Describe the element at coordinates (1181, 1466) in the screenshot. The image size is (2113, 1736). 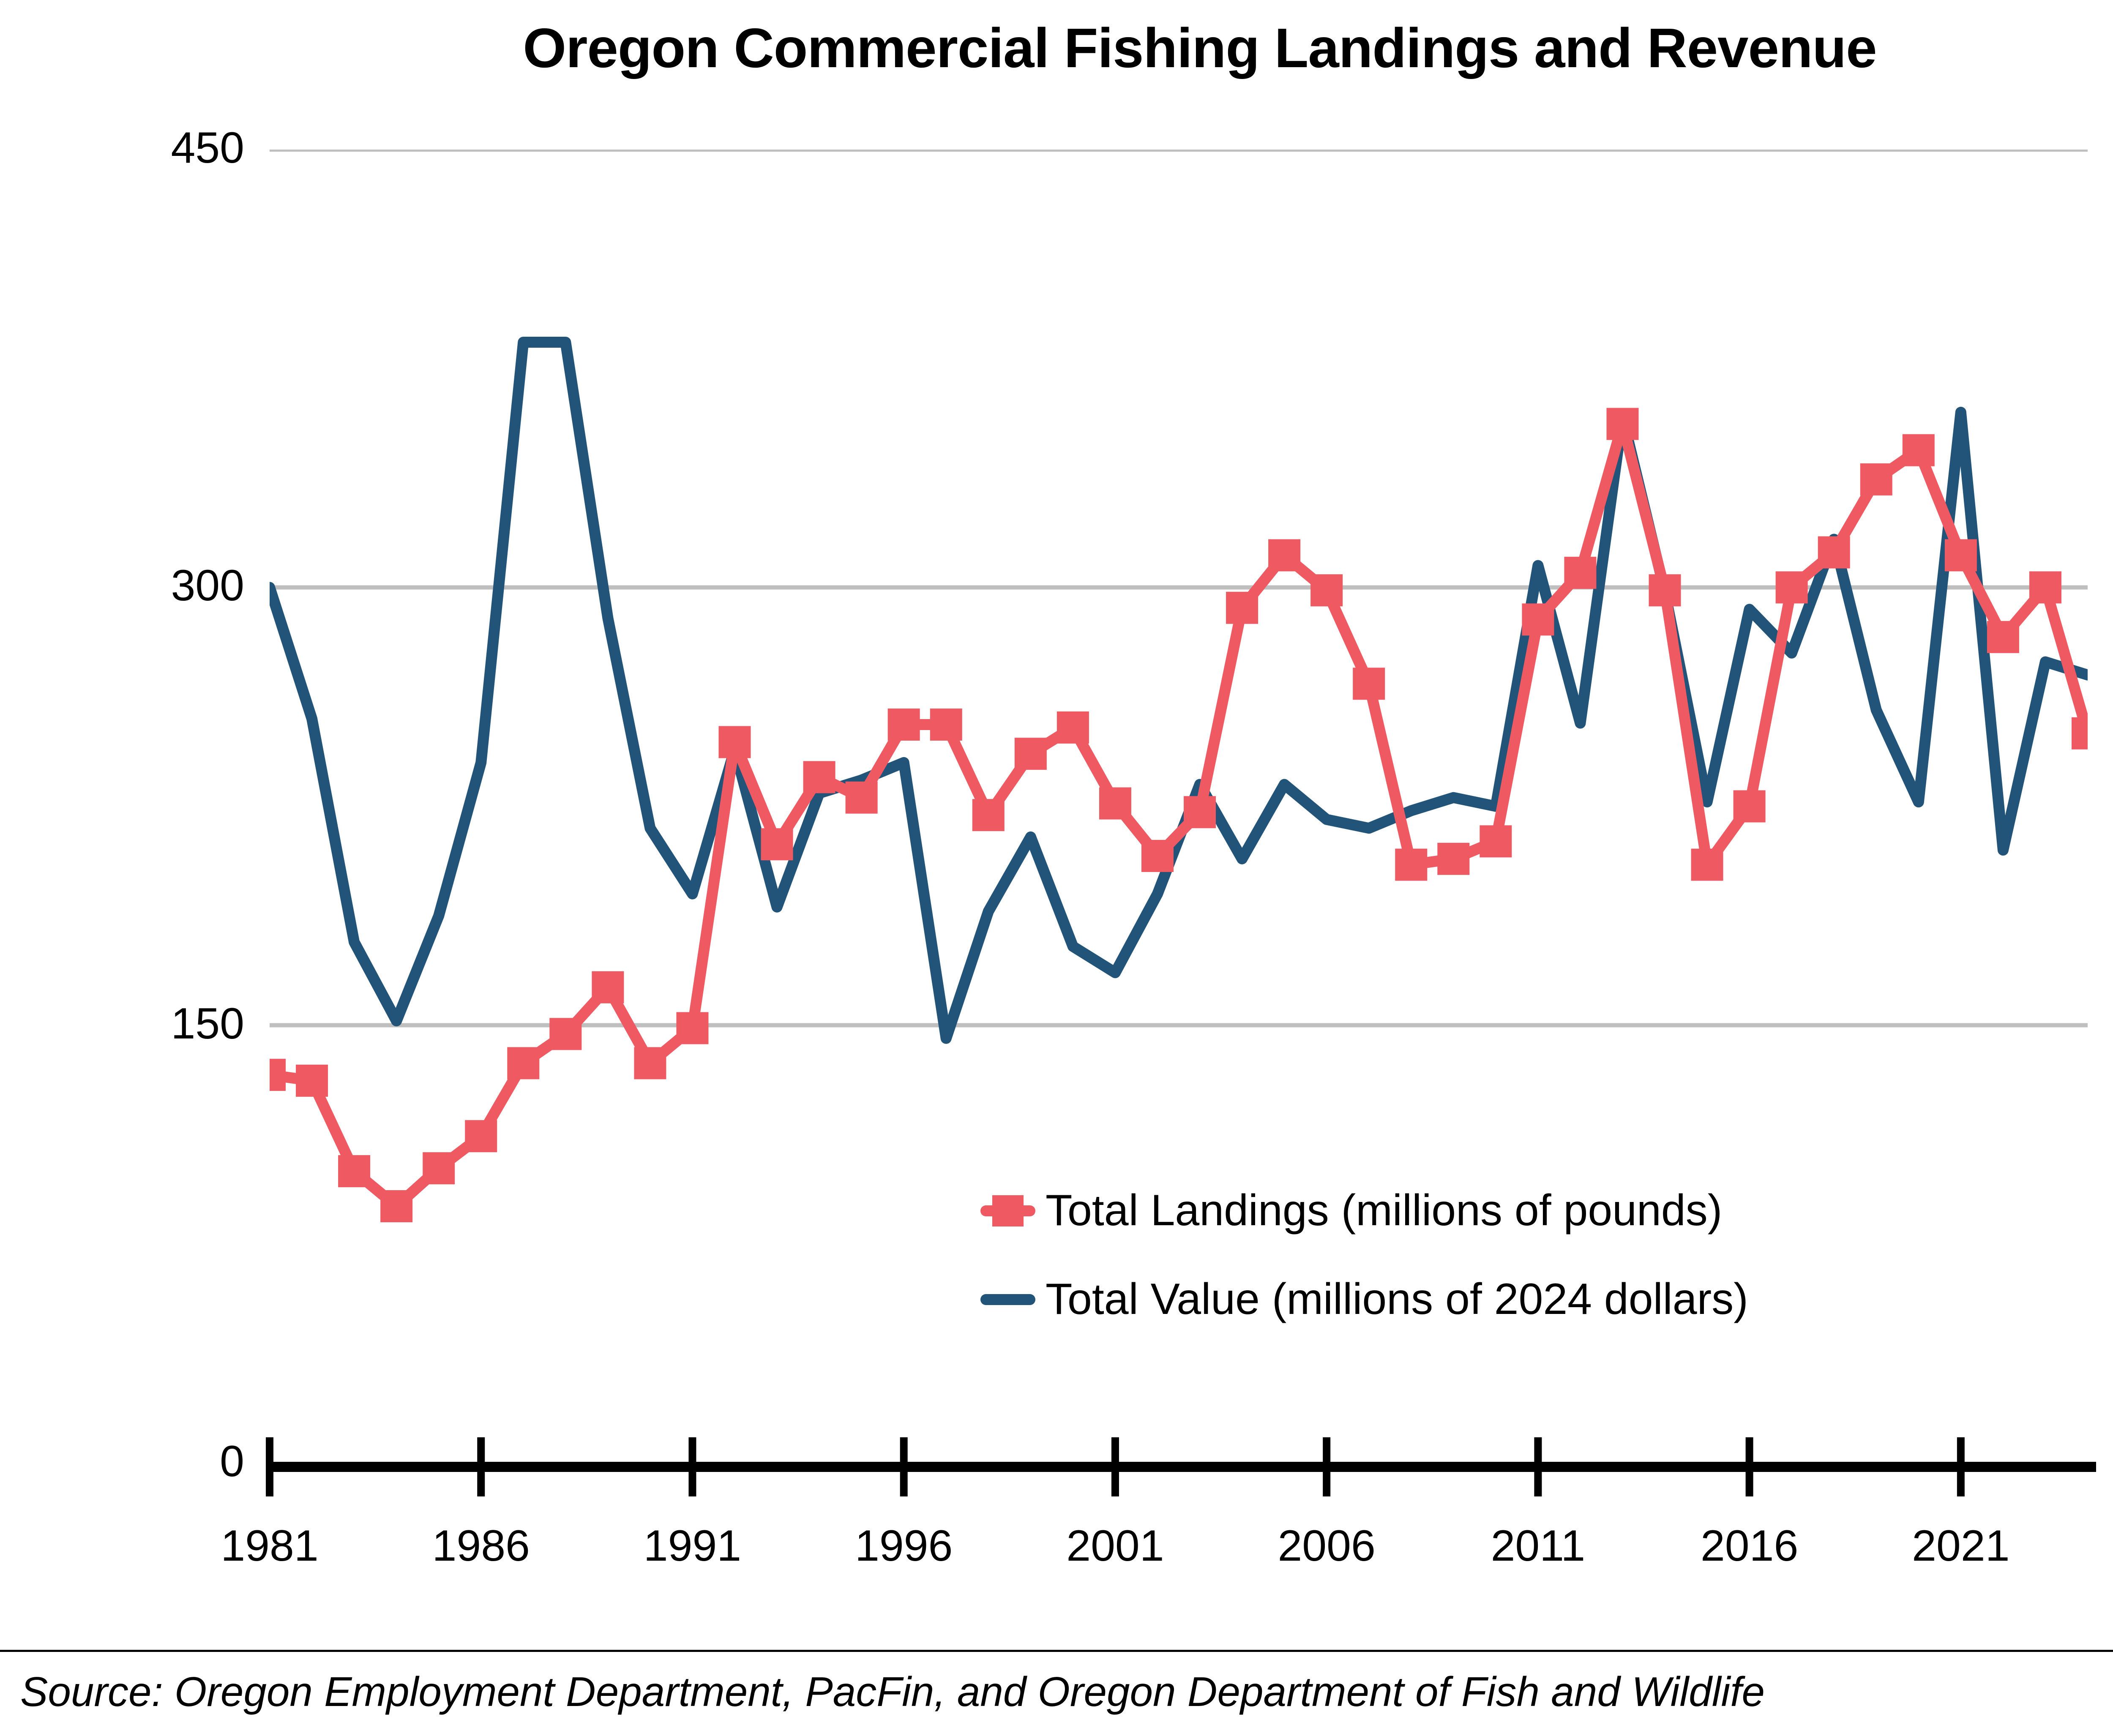
I see `x-axis` at that location.